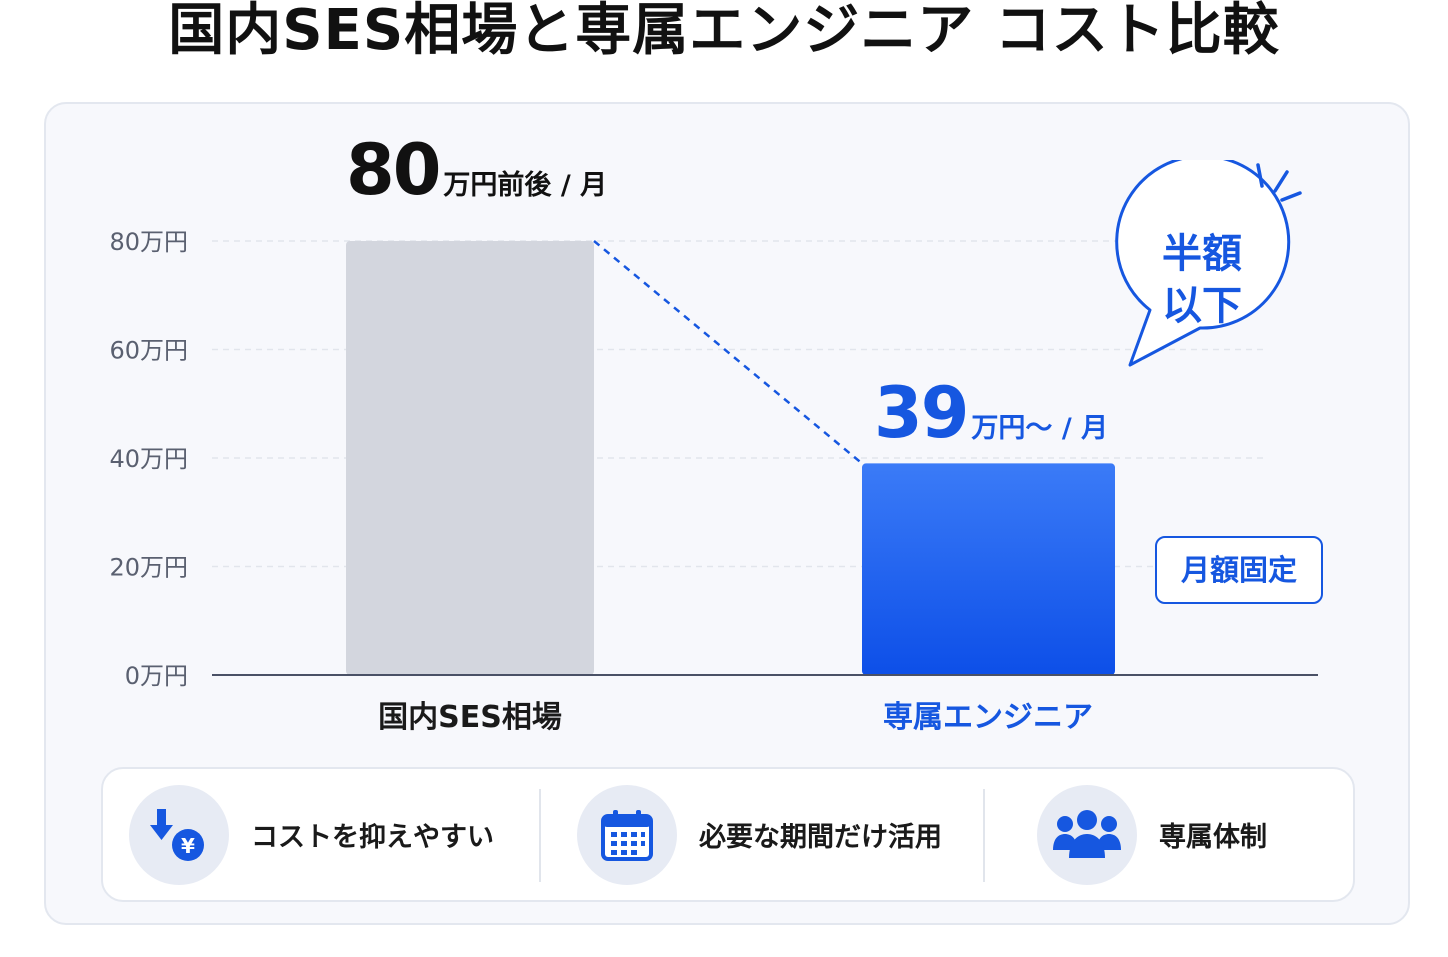 The height and width of the screenshot is (957, 1448). Describe the element at coordinates (1239, 570) in the screenshot. I see `fixed-monthly-tag: 月額固定` at that location.